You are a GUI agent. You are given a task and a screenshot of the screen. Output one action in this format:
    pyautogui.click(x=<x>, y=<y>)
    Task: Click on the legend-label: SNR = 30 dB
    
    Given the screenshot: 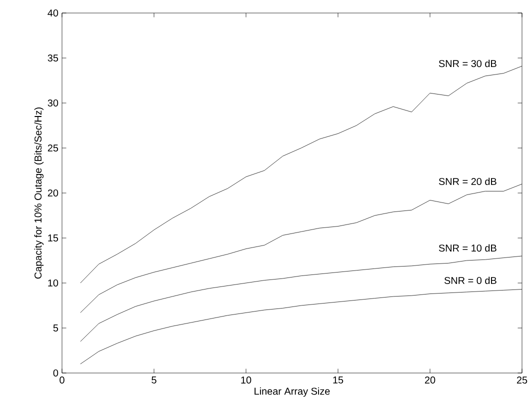 What is the action you would take?
    pyautogui.click(x=467, y=64)
    